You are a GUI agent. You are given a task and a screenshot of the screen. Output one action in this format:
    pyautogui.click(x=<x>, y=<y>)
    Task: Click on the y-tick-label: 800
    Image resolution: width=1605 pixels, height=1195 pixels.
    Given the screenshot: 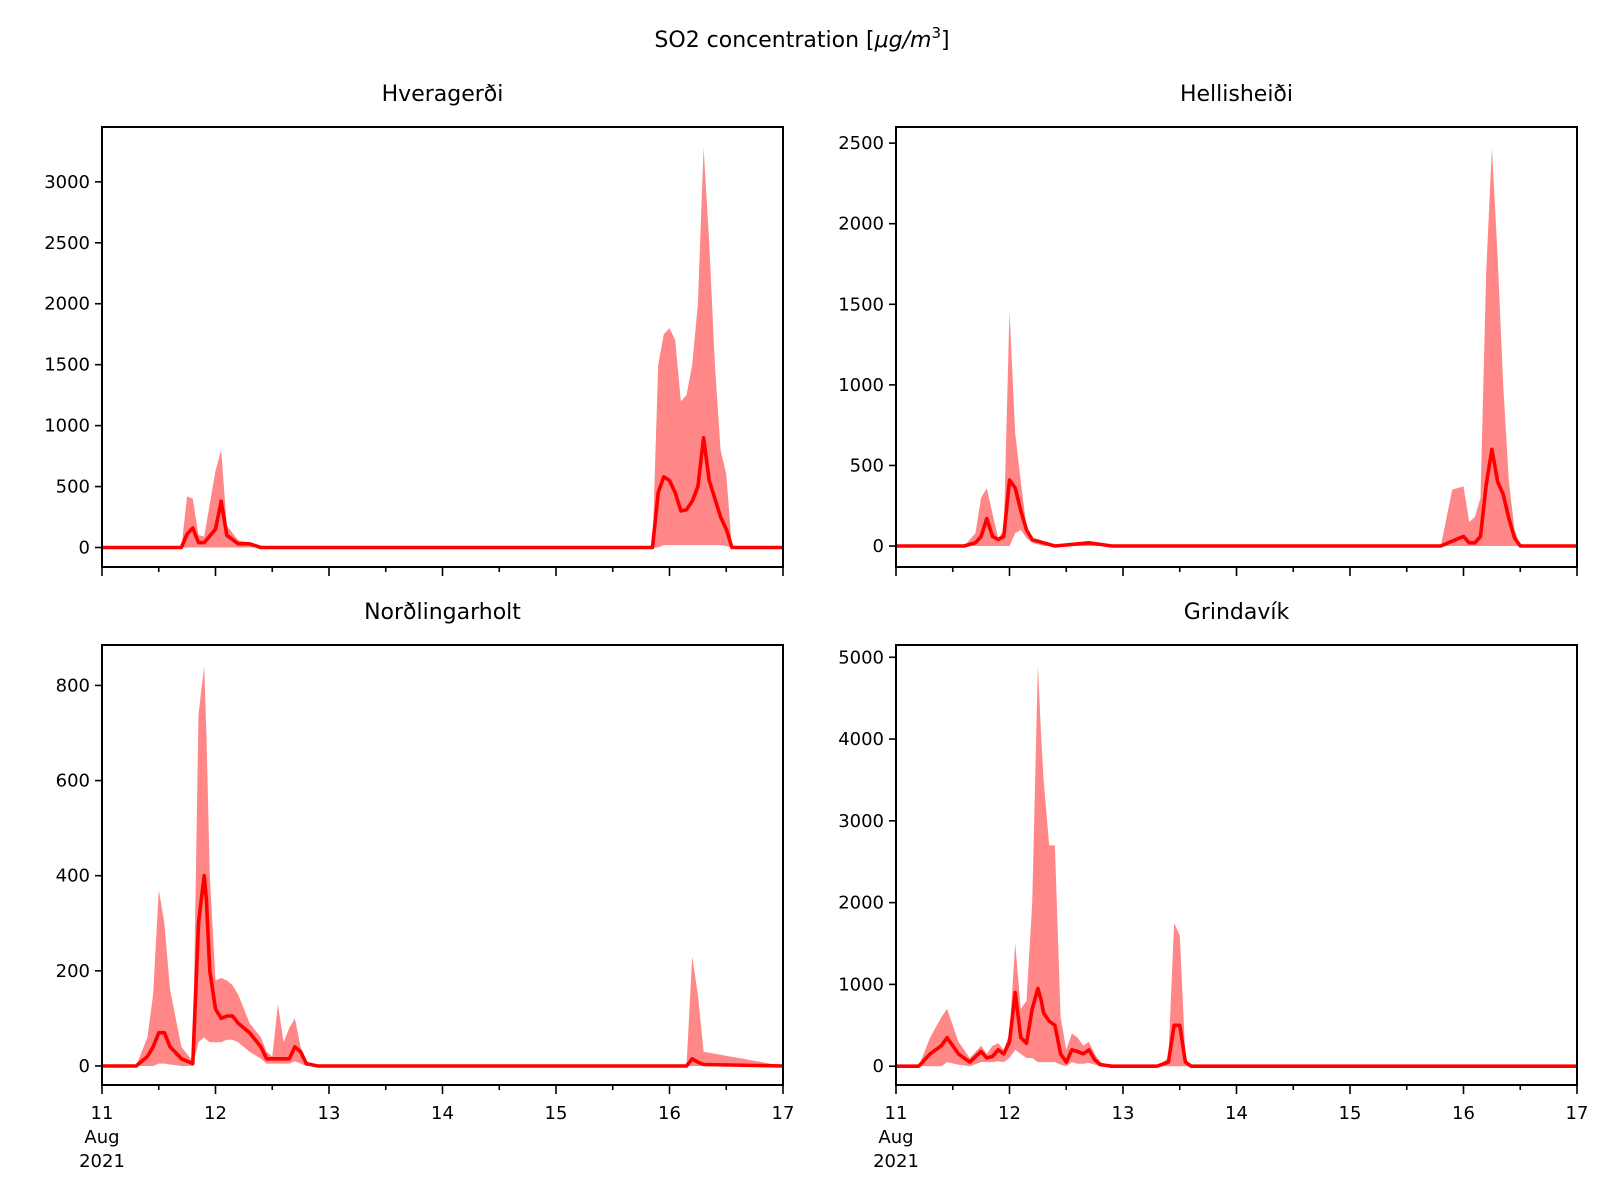 What is the action you would take?
    pyautogui.click(x=73, y=685)
    